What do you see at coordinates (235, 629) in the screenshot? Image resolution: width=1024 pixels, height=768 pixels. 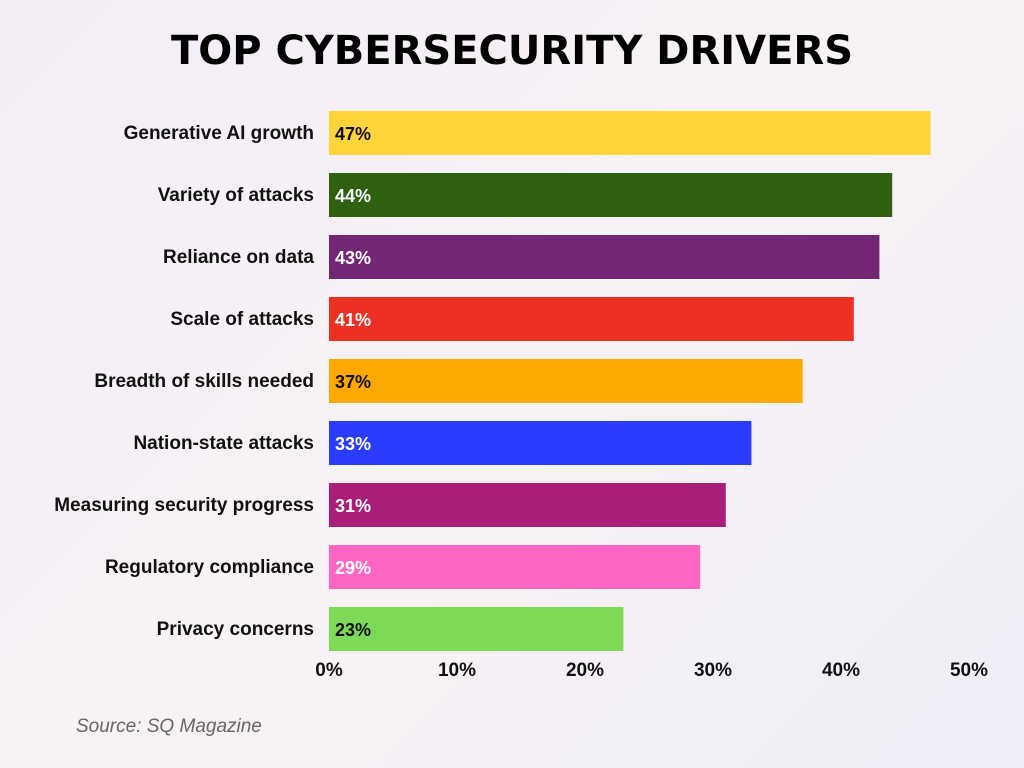 I see `category-label: Privacy concerns` at bounding box center [235, 629].